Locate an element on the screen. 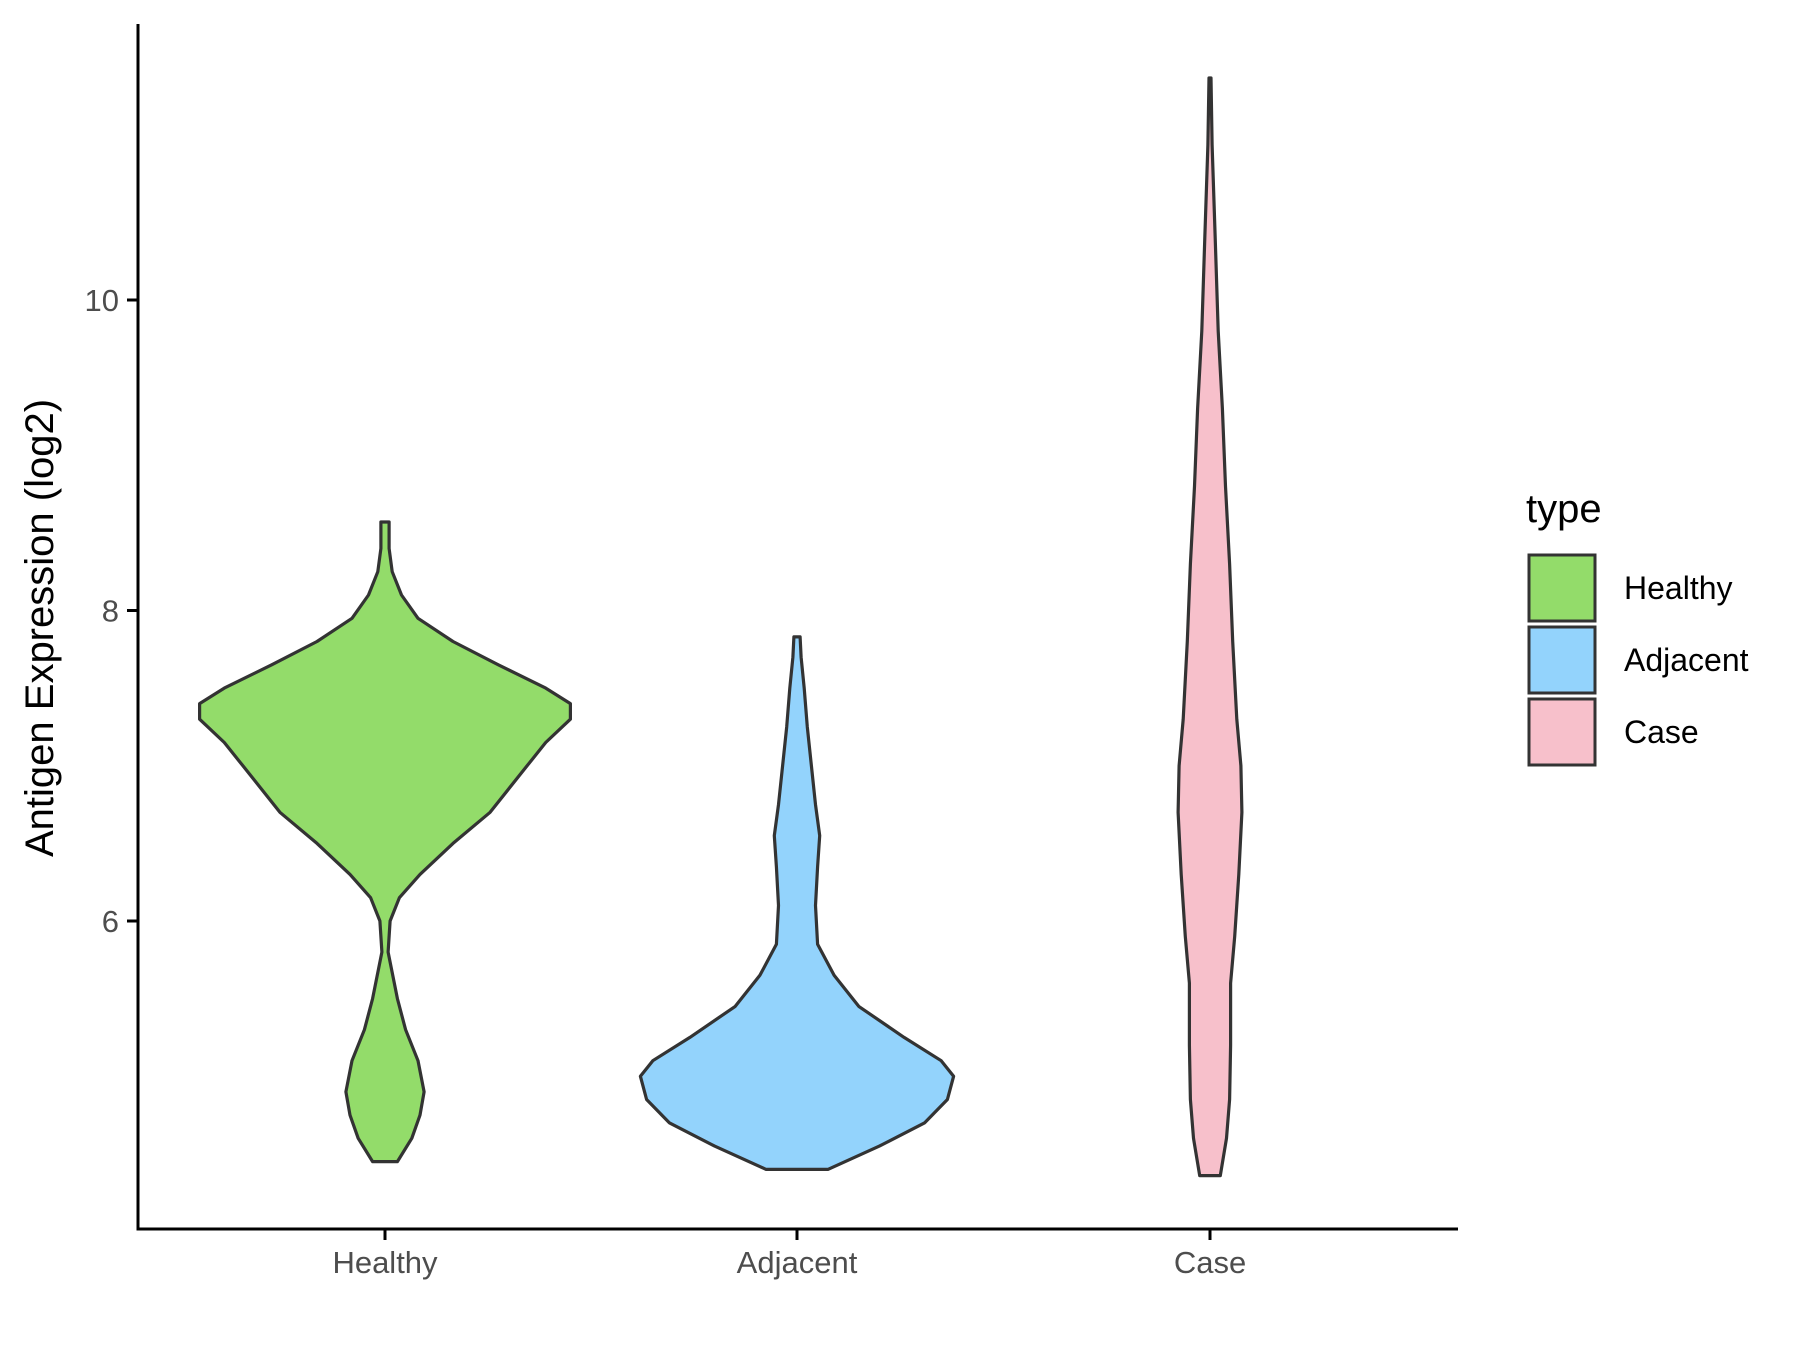  legend-title: type is located at coordinates (1564, 509).